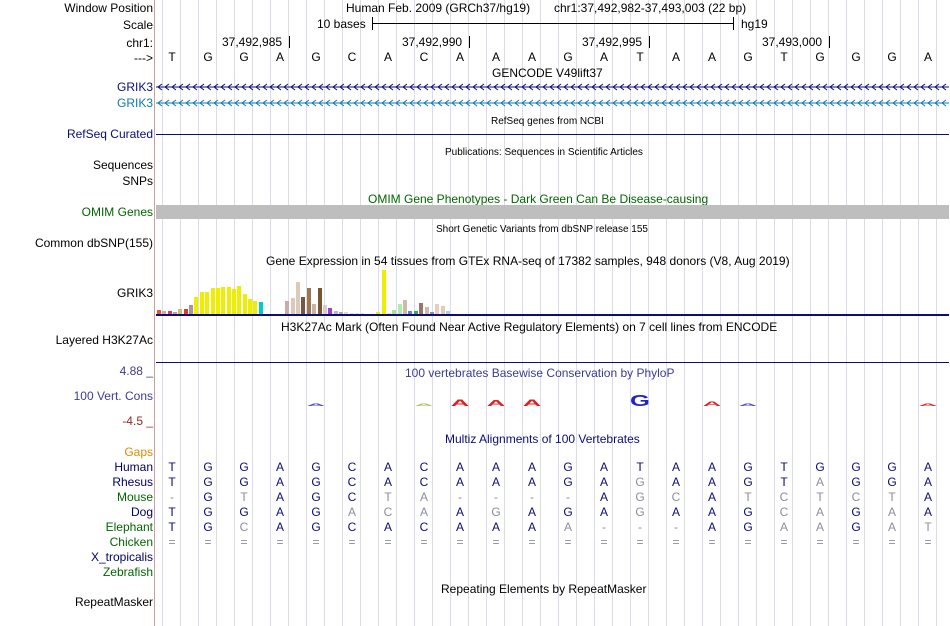 The image size is (950, 626). What do you see at coordinates (129, 527) in the screenshot?
I see `species-label: Elephant` at bounding box center [129, 527].